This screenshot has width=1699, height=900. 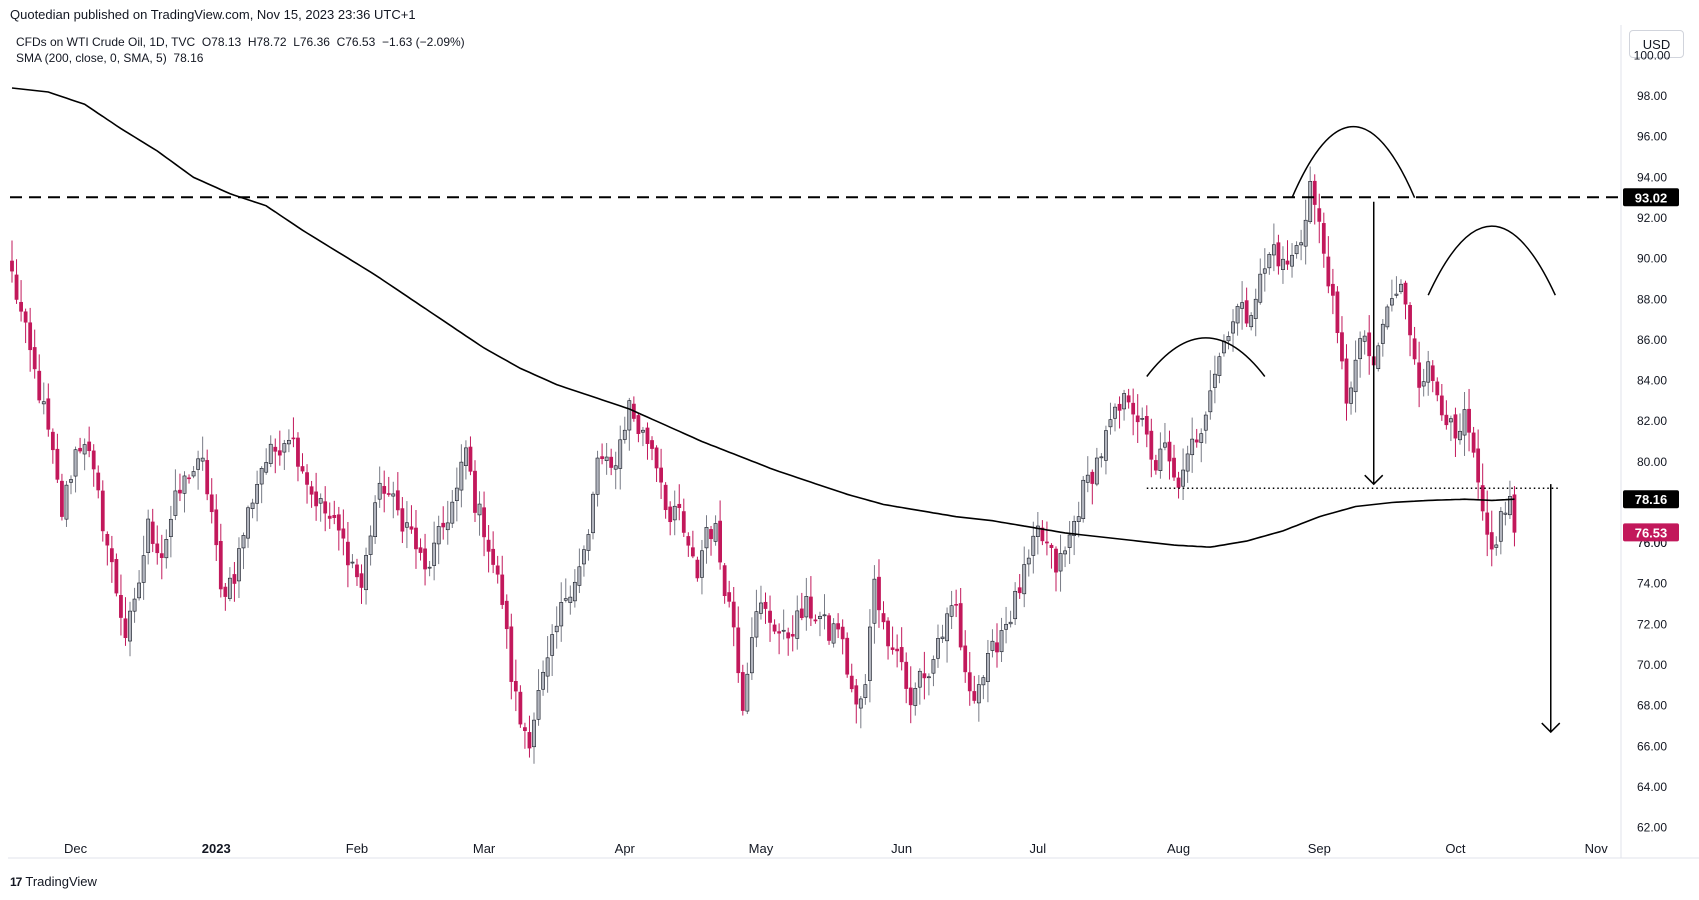 What do you see at coordinates (761, 848) in the screenshot?
I see `x-tick-label: May` at bounding box center [761, 848].